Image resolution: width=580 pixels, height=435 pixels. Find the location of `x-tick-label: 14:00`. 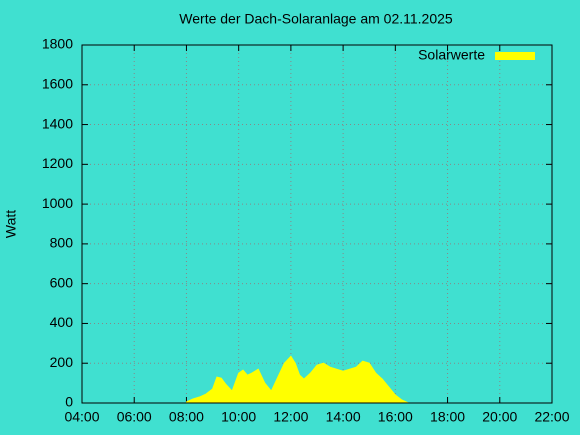

x-tick-label: 14:00 is located at coordinates (343, 417).